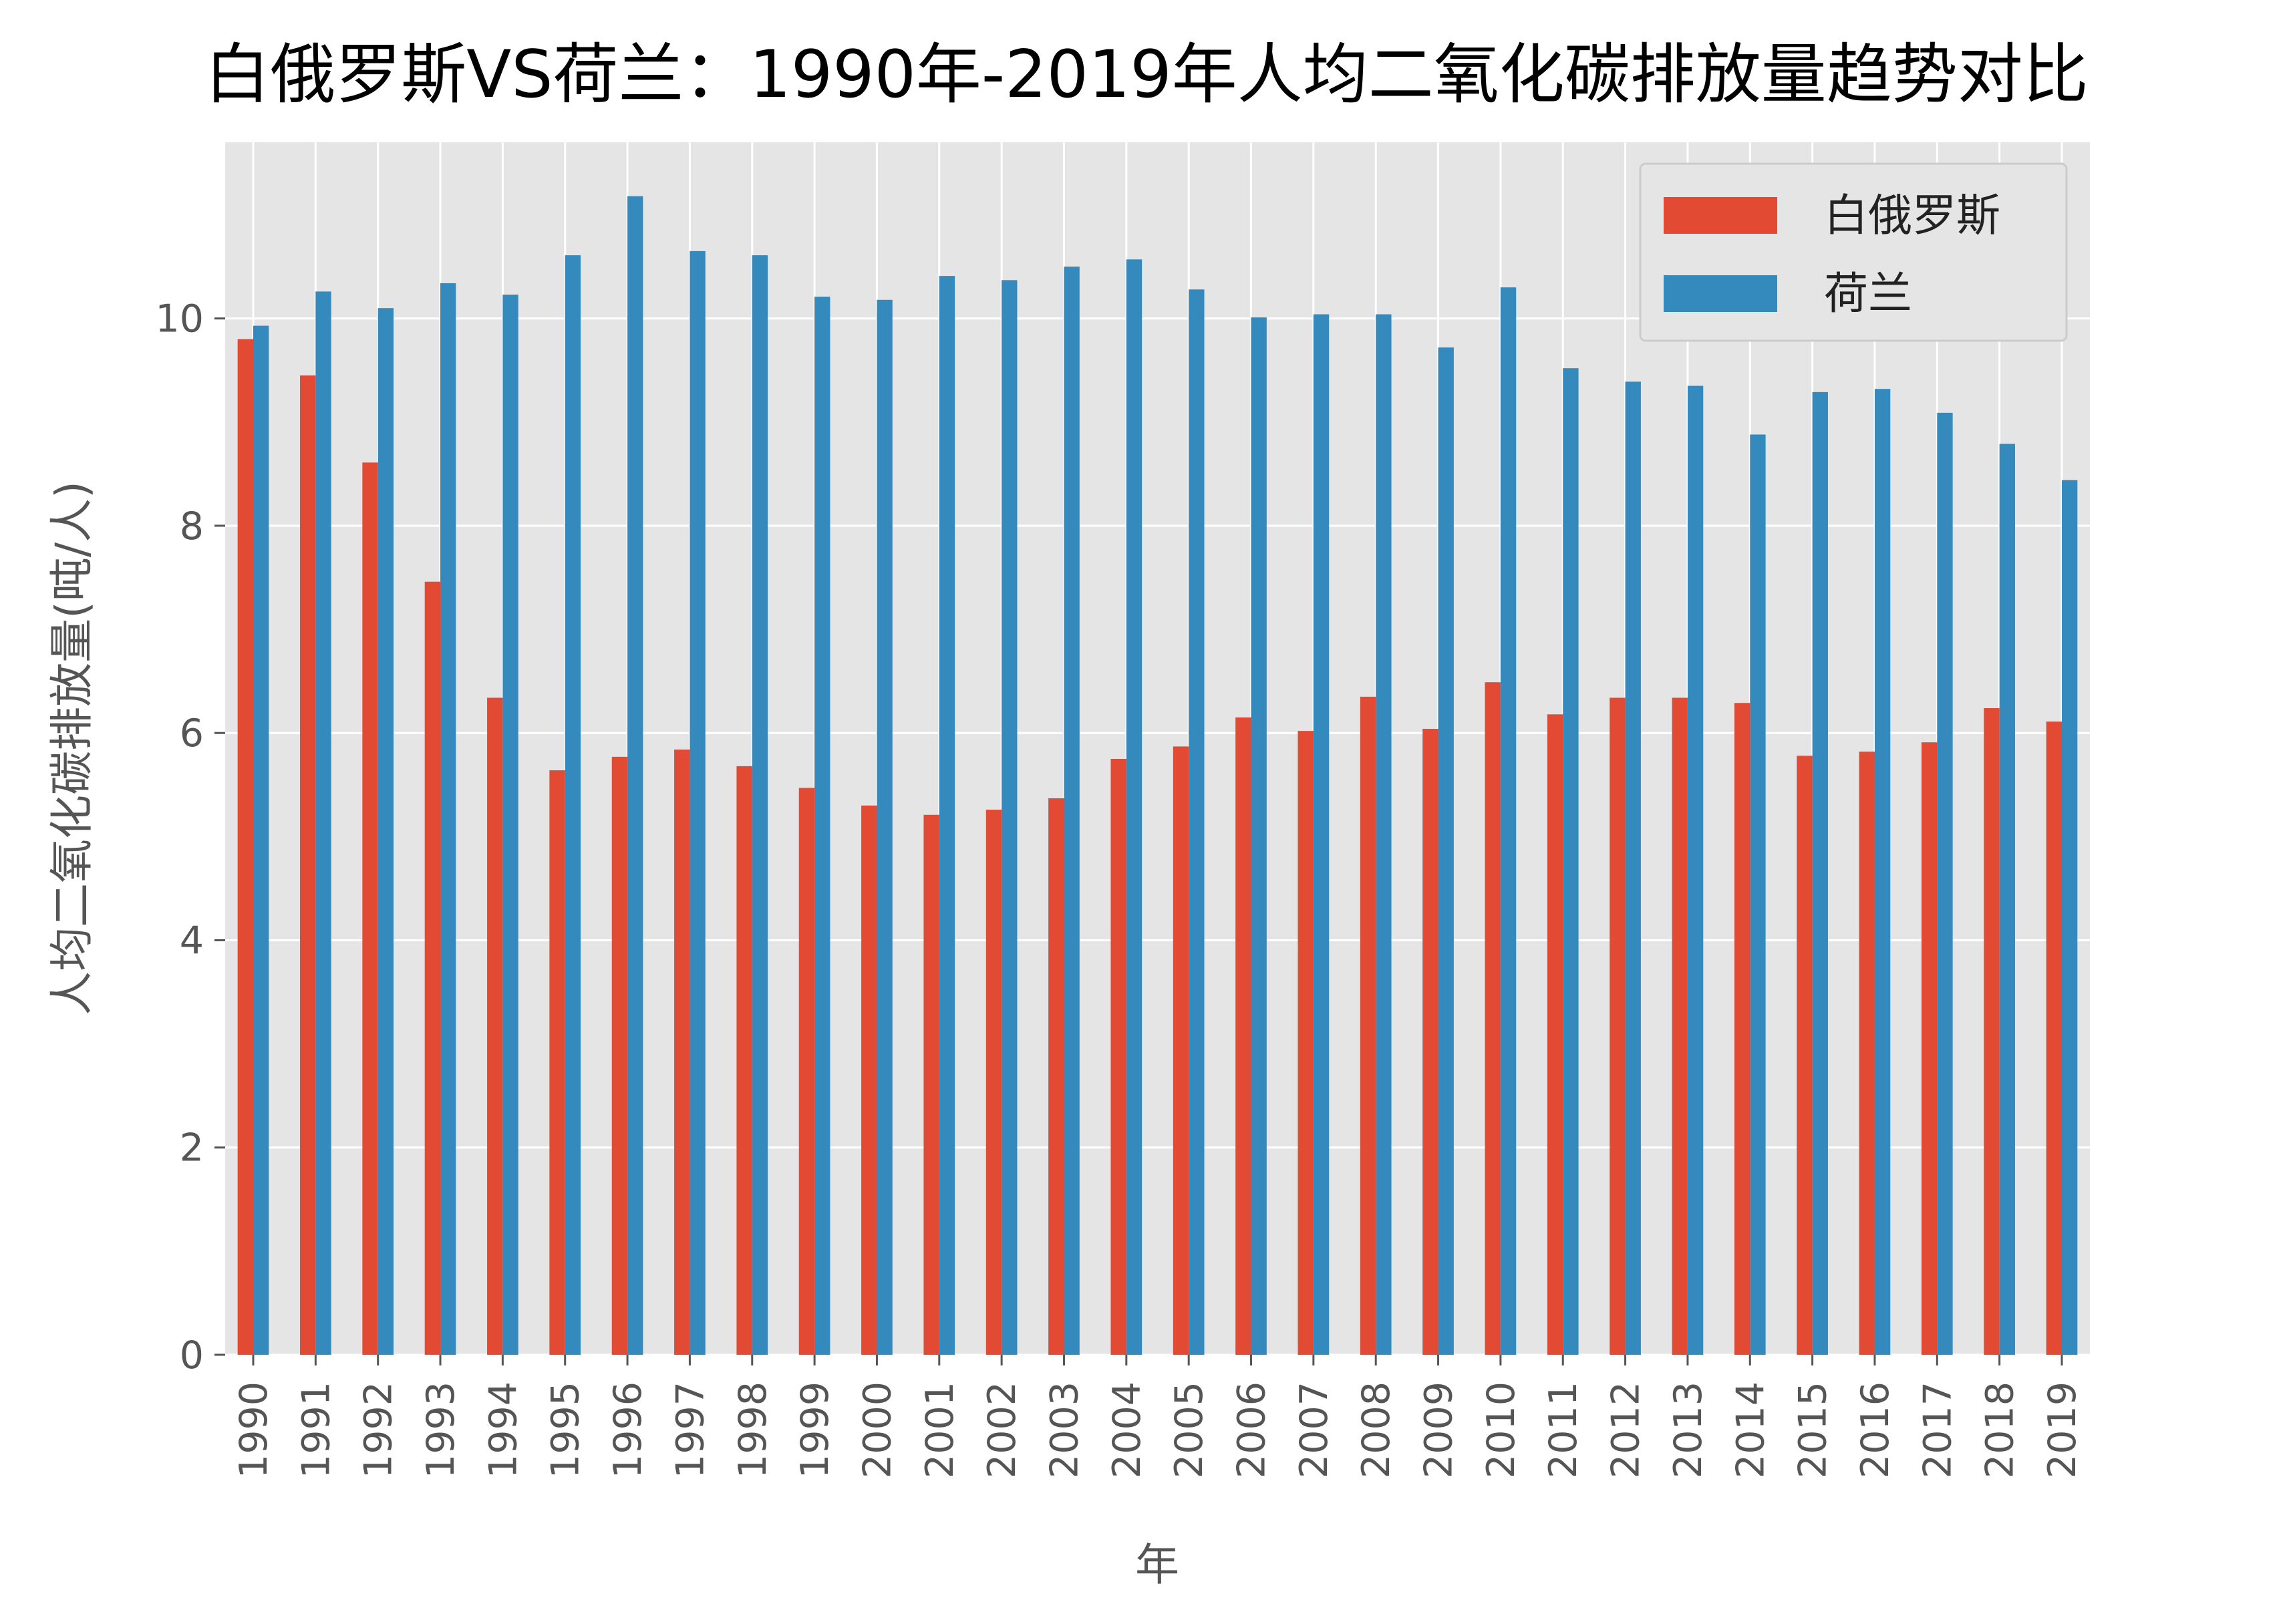 Image resolution: width=2293 pixels, height=1624 pixels. Describe the element at coordinates (1695, 870) in the screenshot. I see `bar-netherlands-2013` at that location.